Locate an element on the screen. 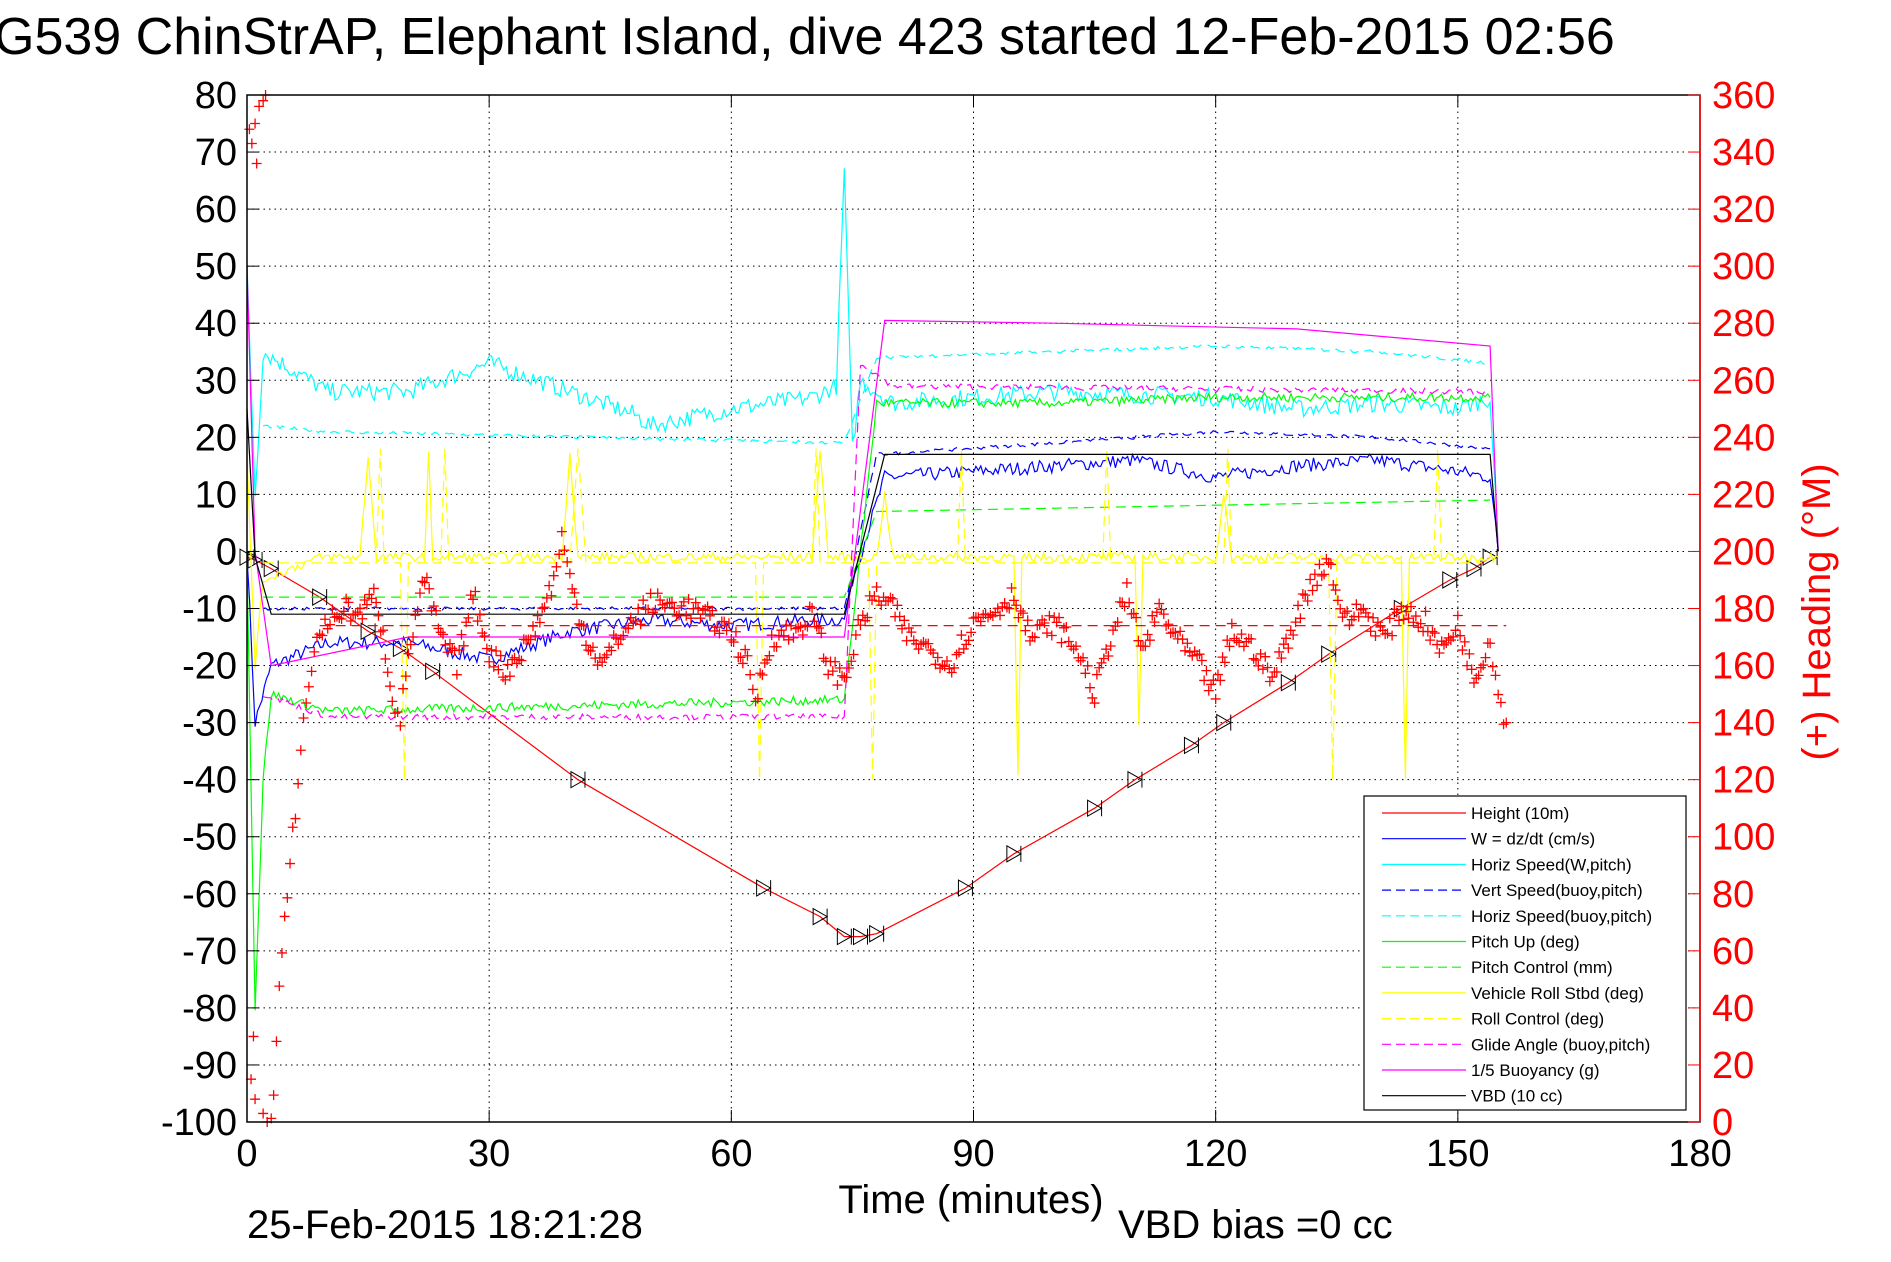  y-tick-label: -60 is located at coordinates (209, 895).